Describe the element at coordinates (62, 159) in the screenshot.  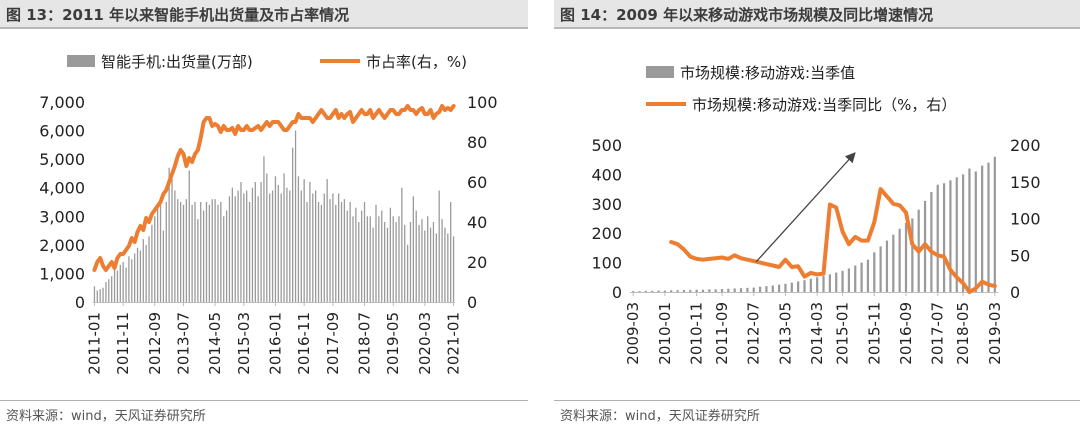
I see `y-left-tick-label: 5,000` at that location.